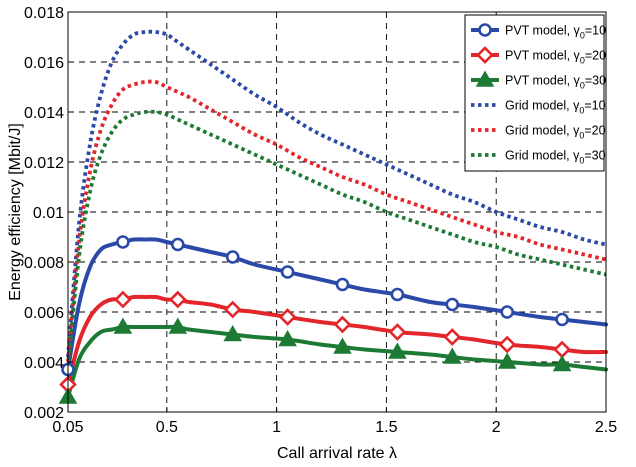 The width and height of the screenshot is (636, 467). I want to click on y-axis-label: Energy efficiency [Mbit/J], so click(15, 212).